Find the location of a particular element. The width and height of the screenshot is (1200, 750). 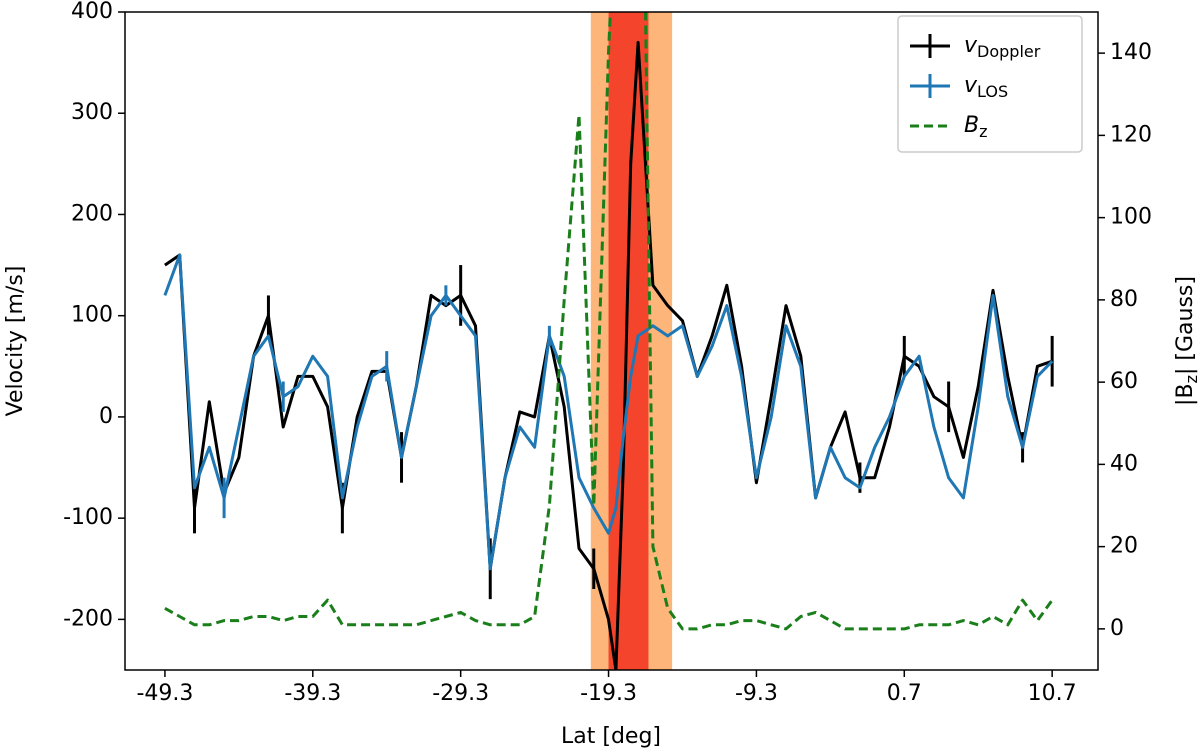

x-tick-label: -39.3 is located at coordinates (312, 693).